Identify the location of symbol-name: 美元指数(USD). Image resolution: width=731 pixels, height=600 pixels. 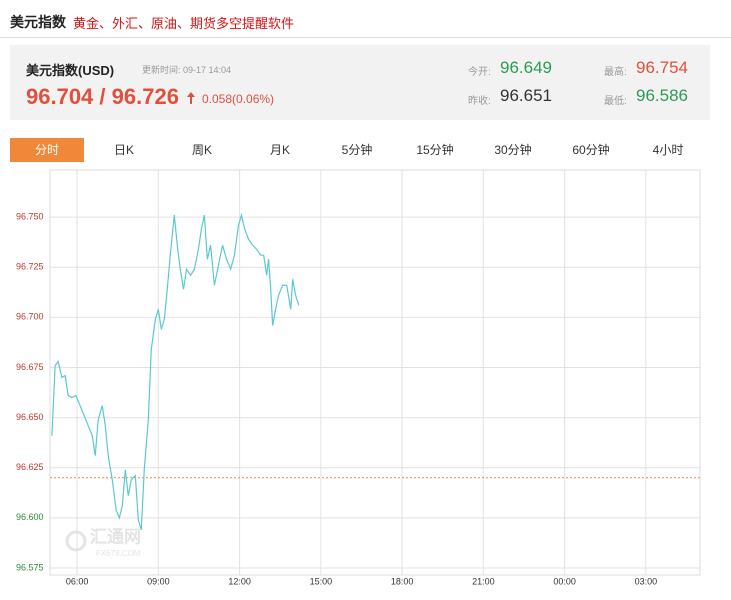
(70, 70).